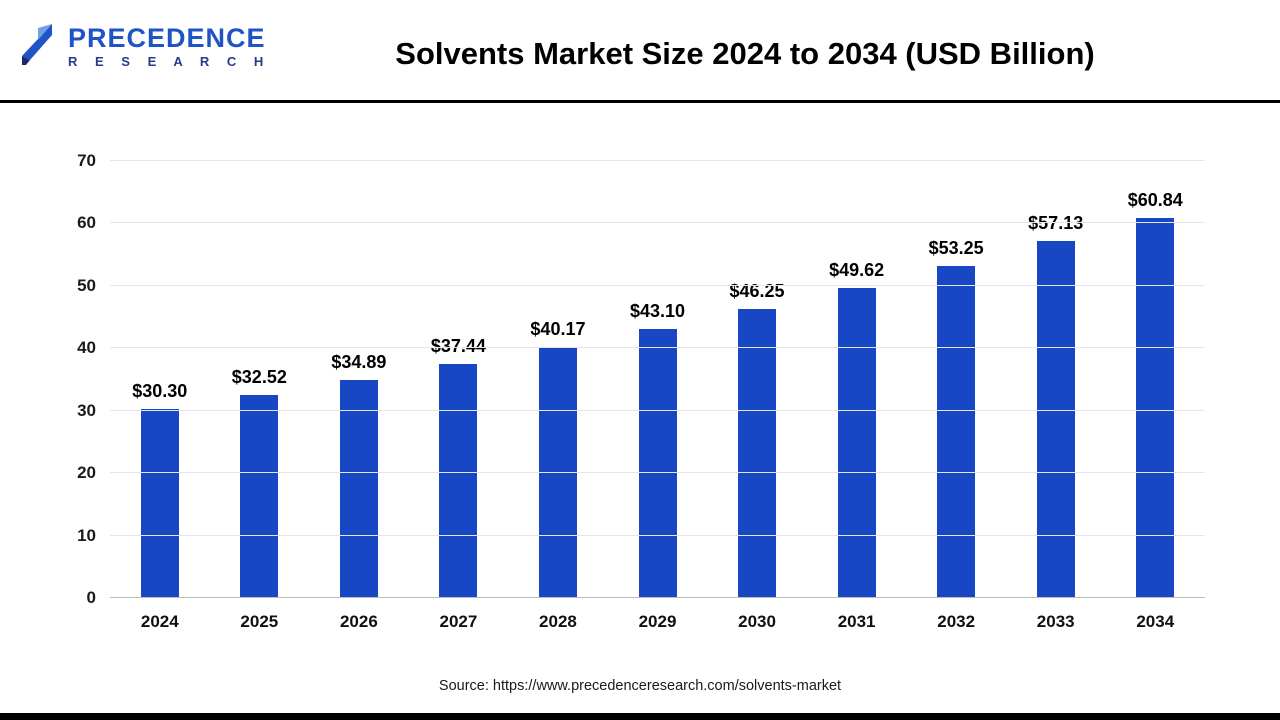 This screenshot has width=1280, height=720. I want to click on bar-column: $60.84, so click(1155, 379).